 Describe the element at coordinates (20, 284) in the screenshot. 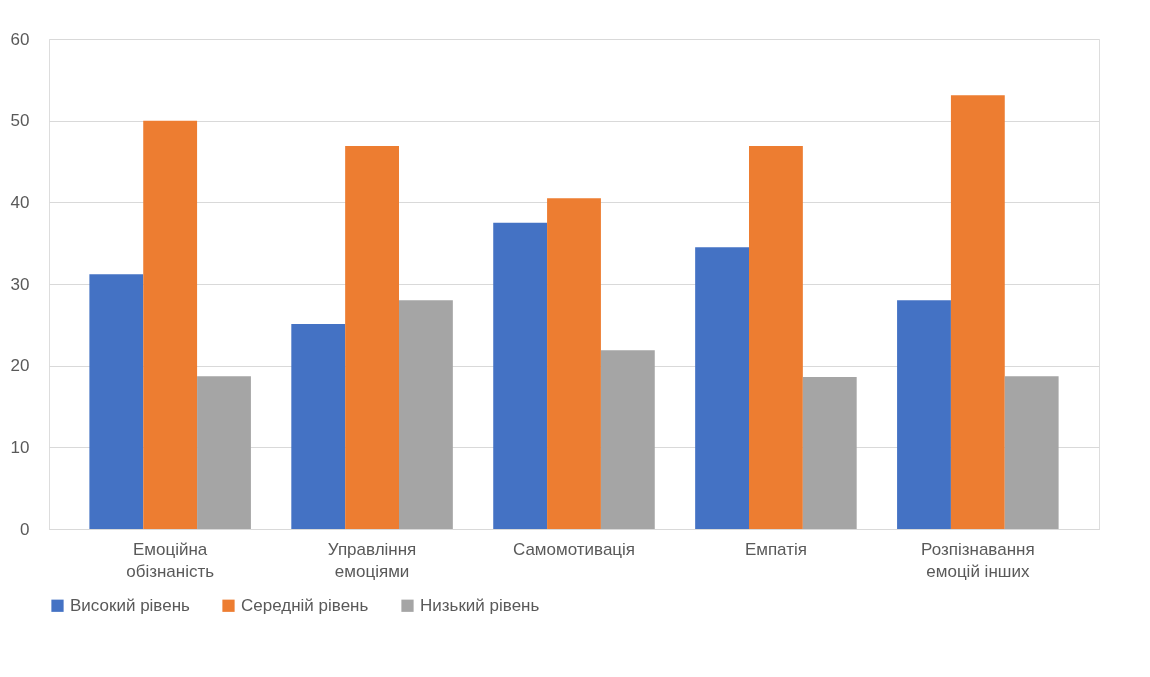

I see `y-tick-label: 30` at that location.